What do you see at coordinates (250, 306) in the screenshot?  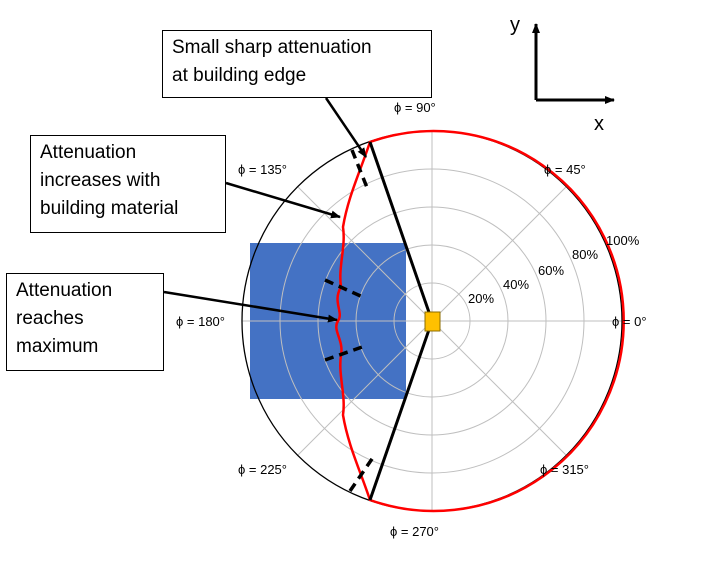 I see `arrow-maximum-annotation` at bounding box center [250, 306].